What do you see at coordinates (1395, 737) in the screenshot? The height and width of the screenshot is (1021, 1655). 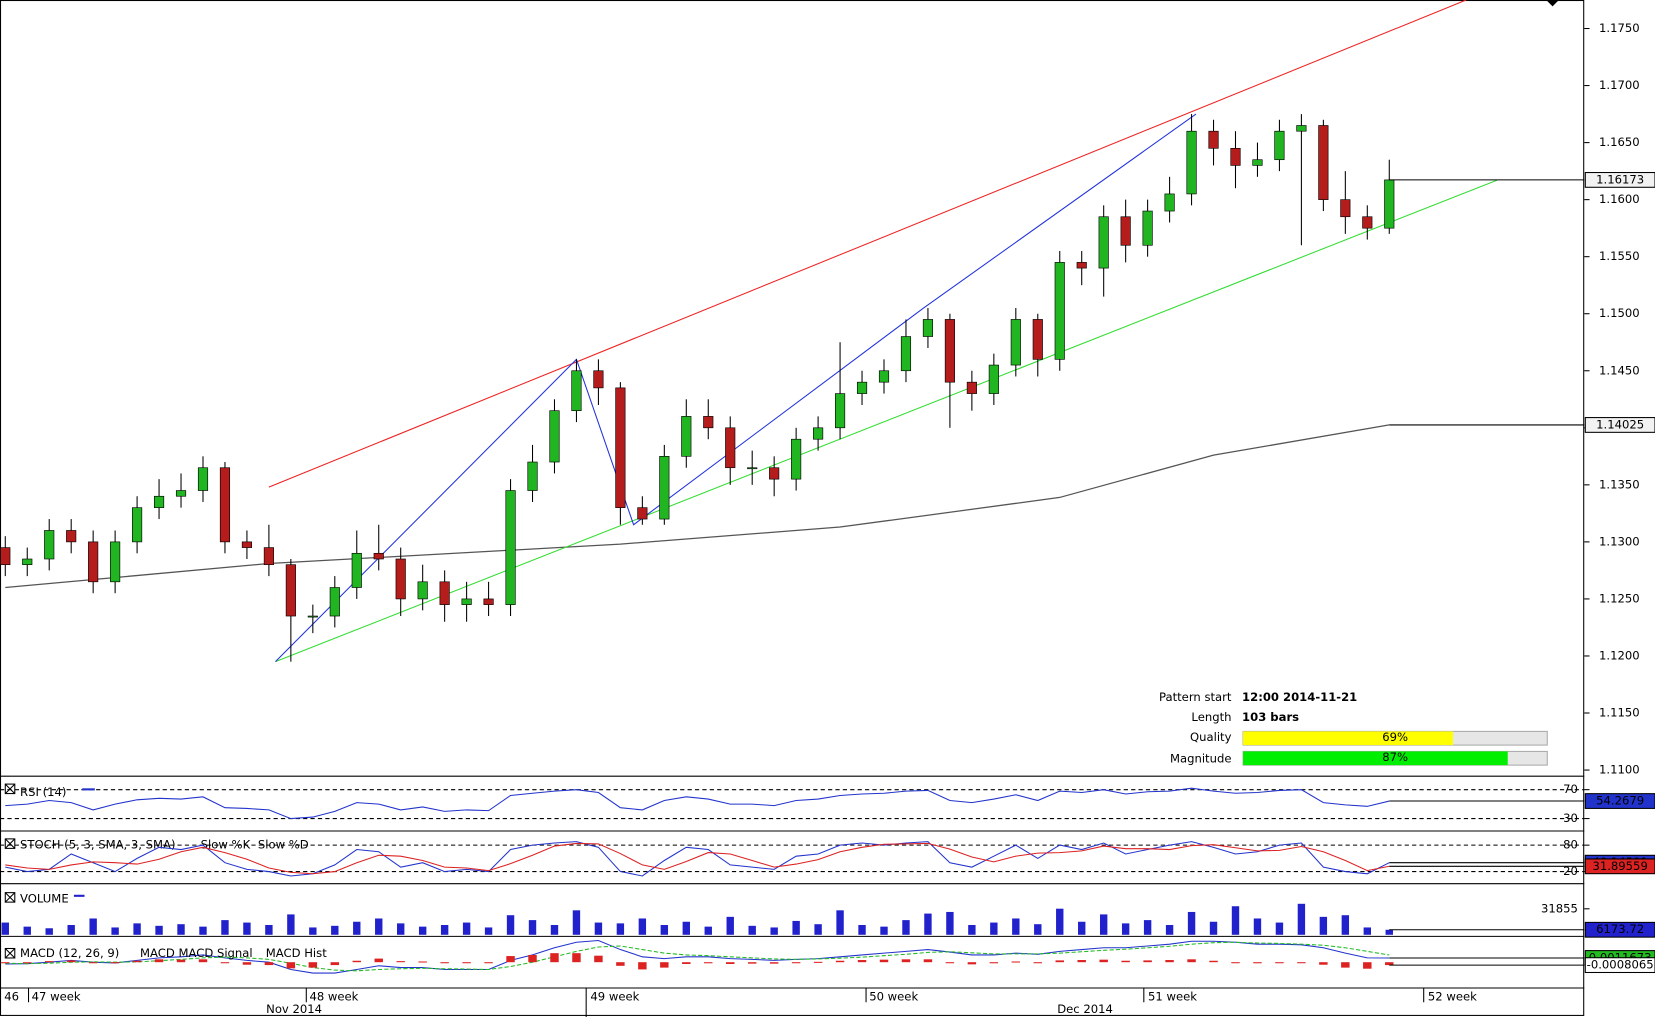 I see `quality-label: 69%` at bounding box center [1395, 737].